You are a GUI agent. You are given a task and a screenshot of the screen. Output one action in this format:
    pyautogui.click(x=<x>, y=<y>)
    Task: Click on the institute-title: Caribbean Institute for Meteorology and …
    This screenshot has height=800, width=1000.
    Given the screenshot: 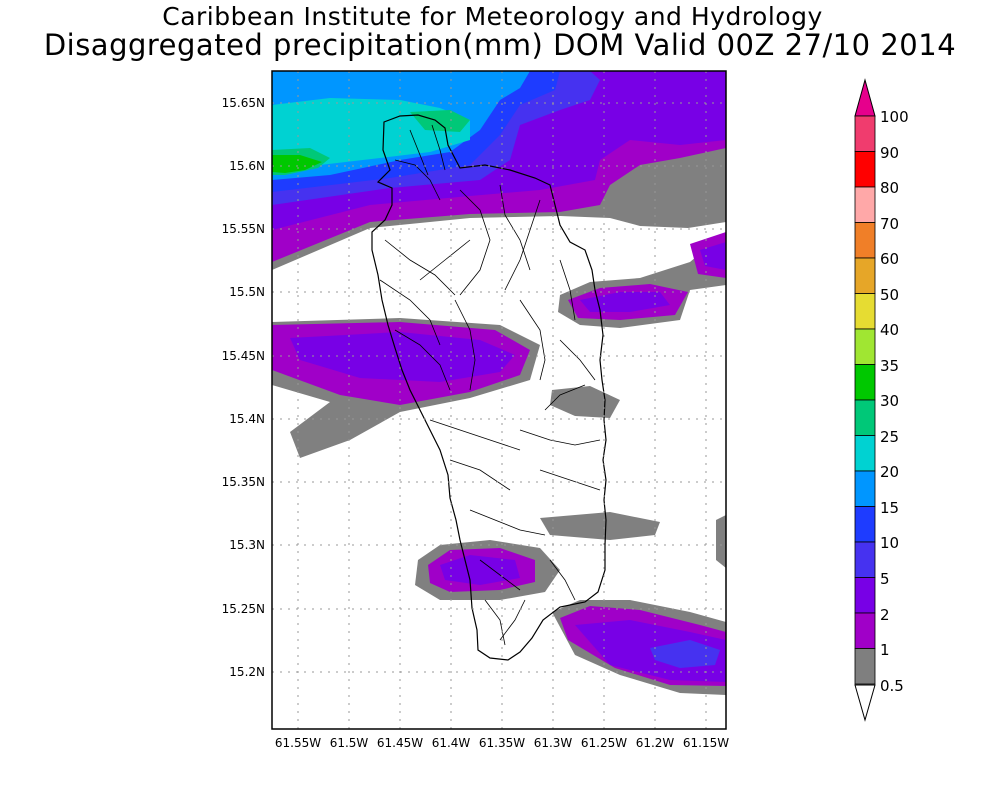 What is the action you would take?
    pyautogui.click(x=492, y=16)
    